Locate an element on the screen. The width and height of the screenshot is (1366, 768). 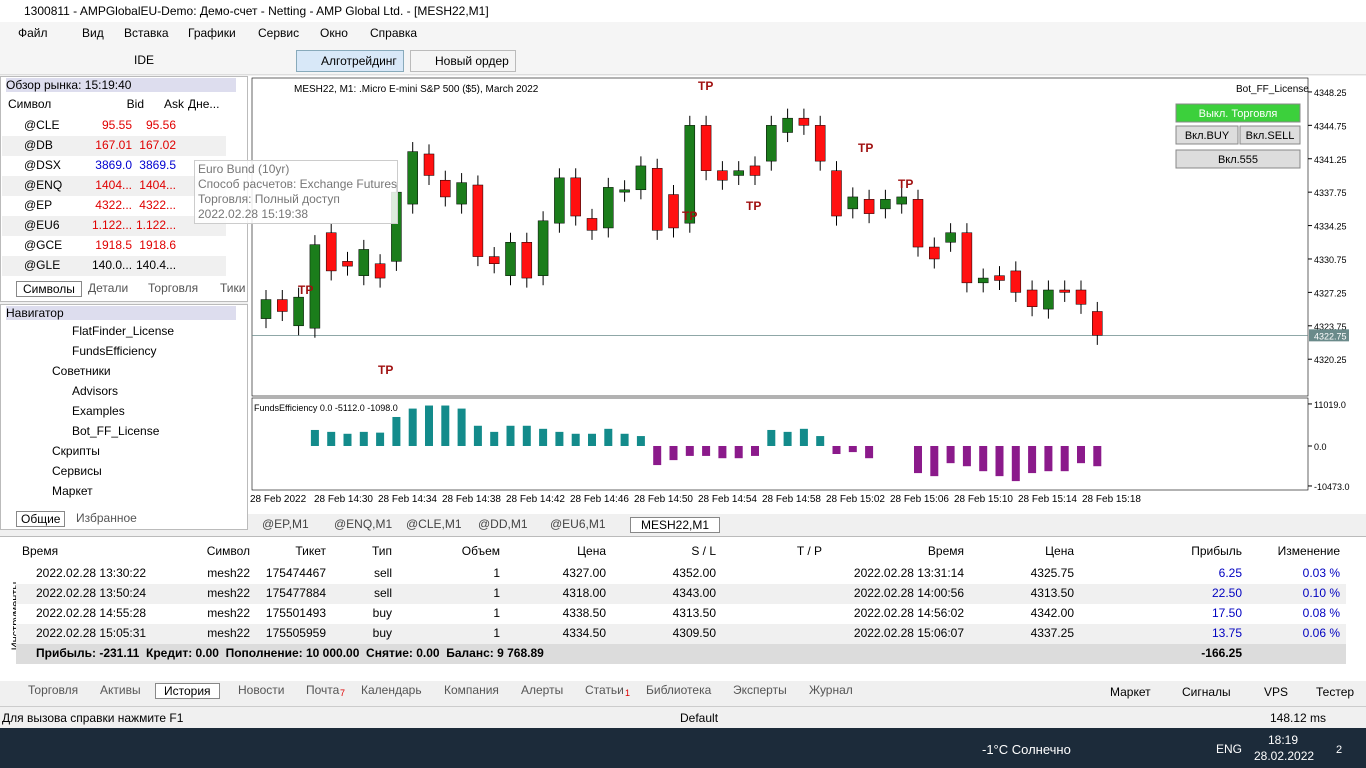
terminal-tab: Алерты is located at coordinates (542, 690).